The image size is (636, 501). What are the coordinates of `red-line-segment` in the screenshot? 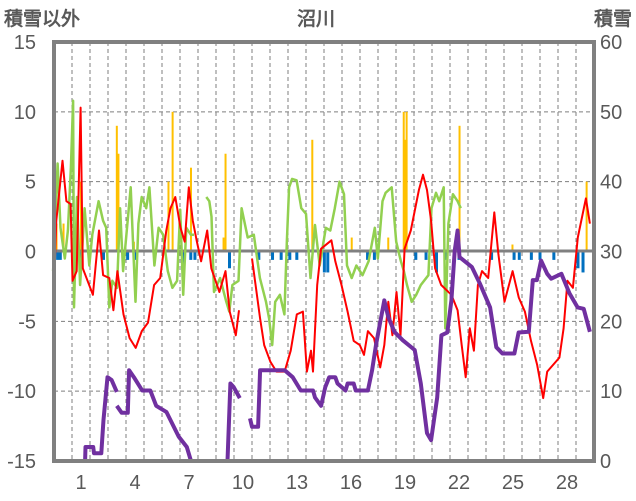 It's located at (146, 227).